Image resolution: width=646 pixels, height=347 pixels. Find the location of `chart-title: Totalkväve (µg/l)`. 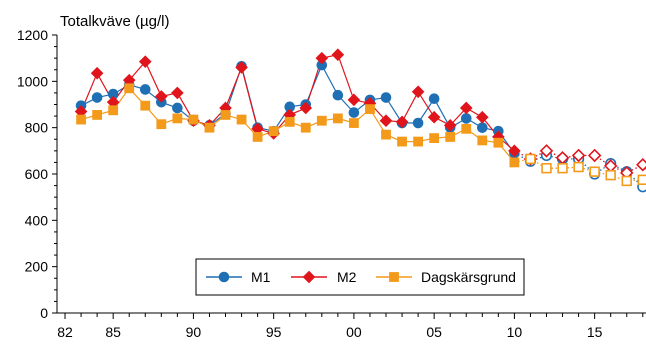

chart-title: Totalkväve (µg/l) is located at coordinates (115, 21).